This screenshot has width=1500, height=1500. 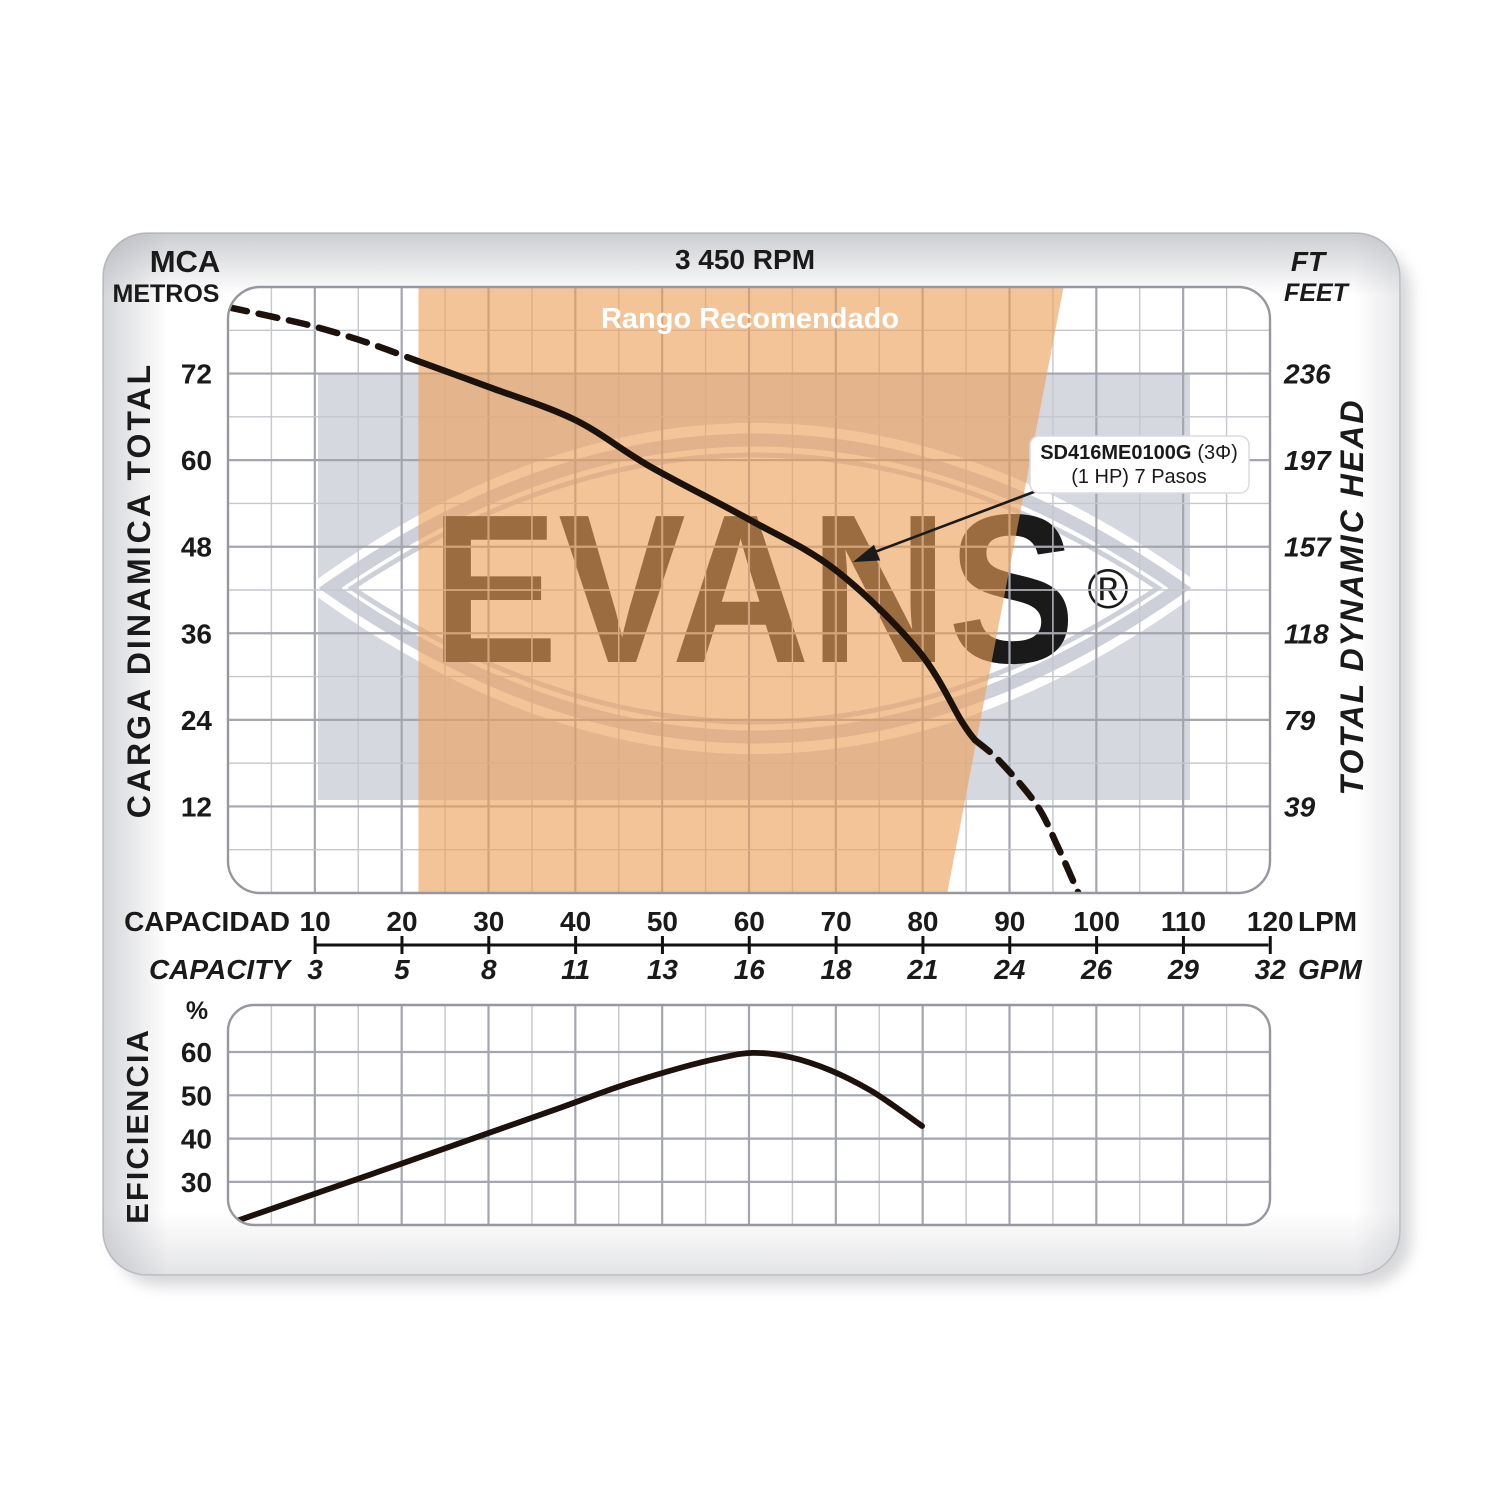 I want to click on lpm-tick-label: 60, so click(x=749, y=921).